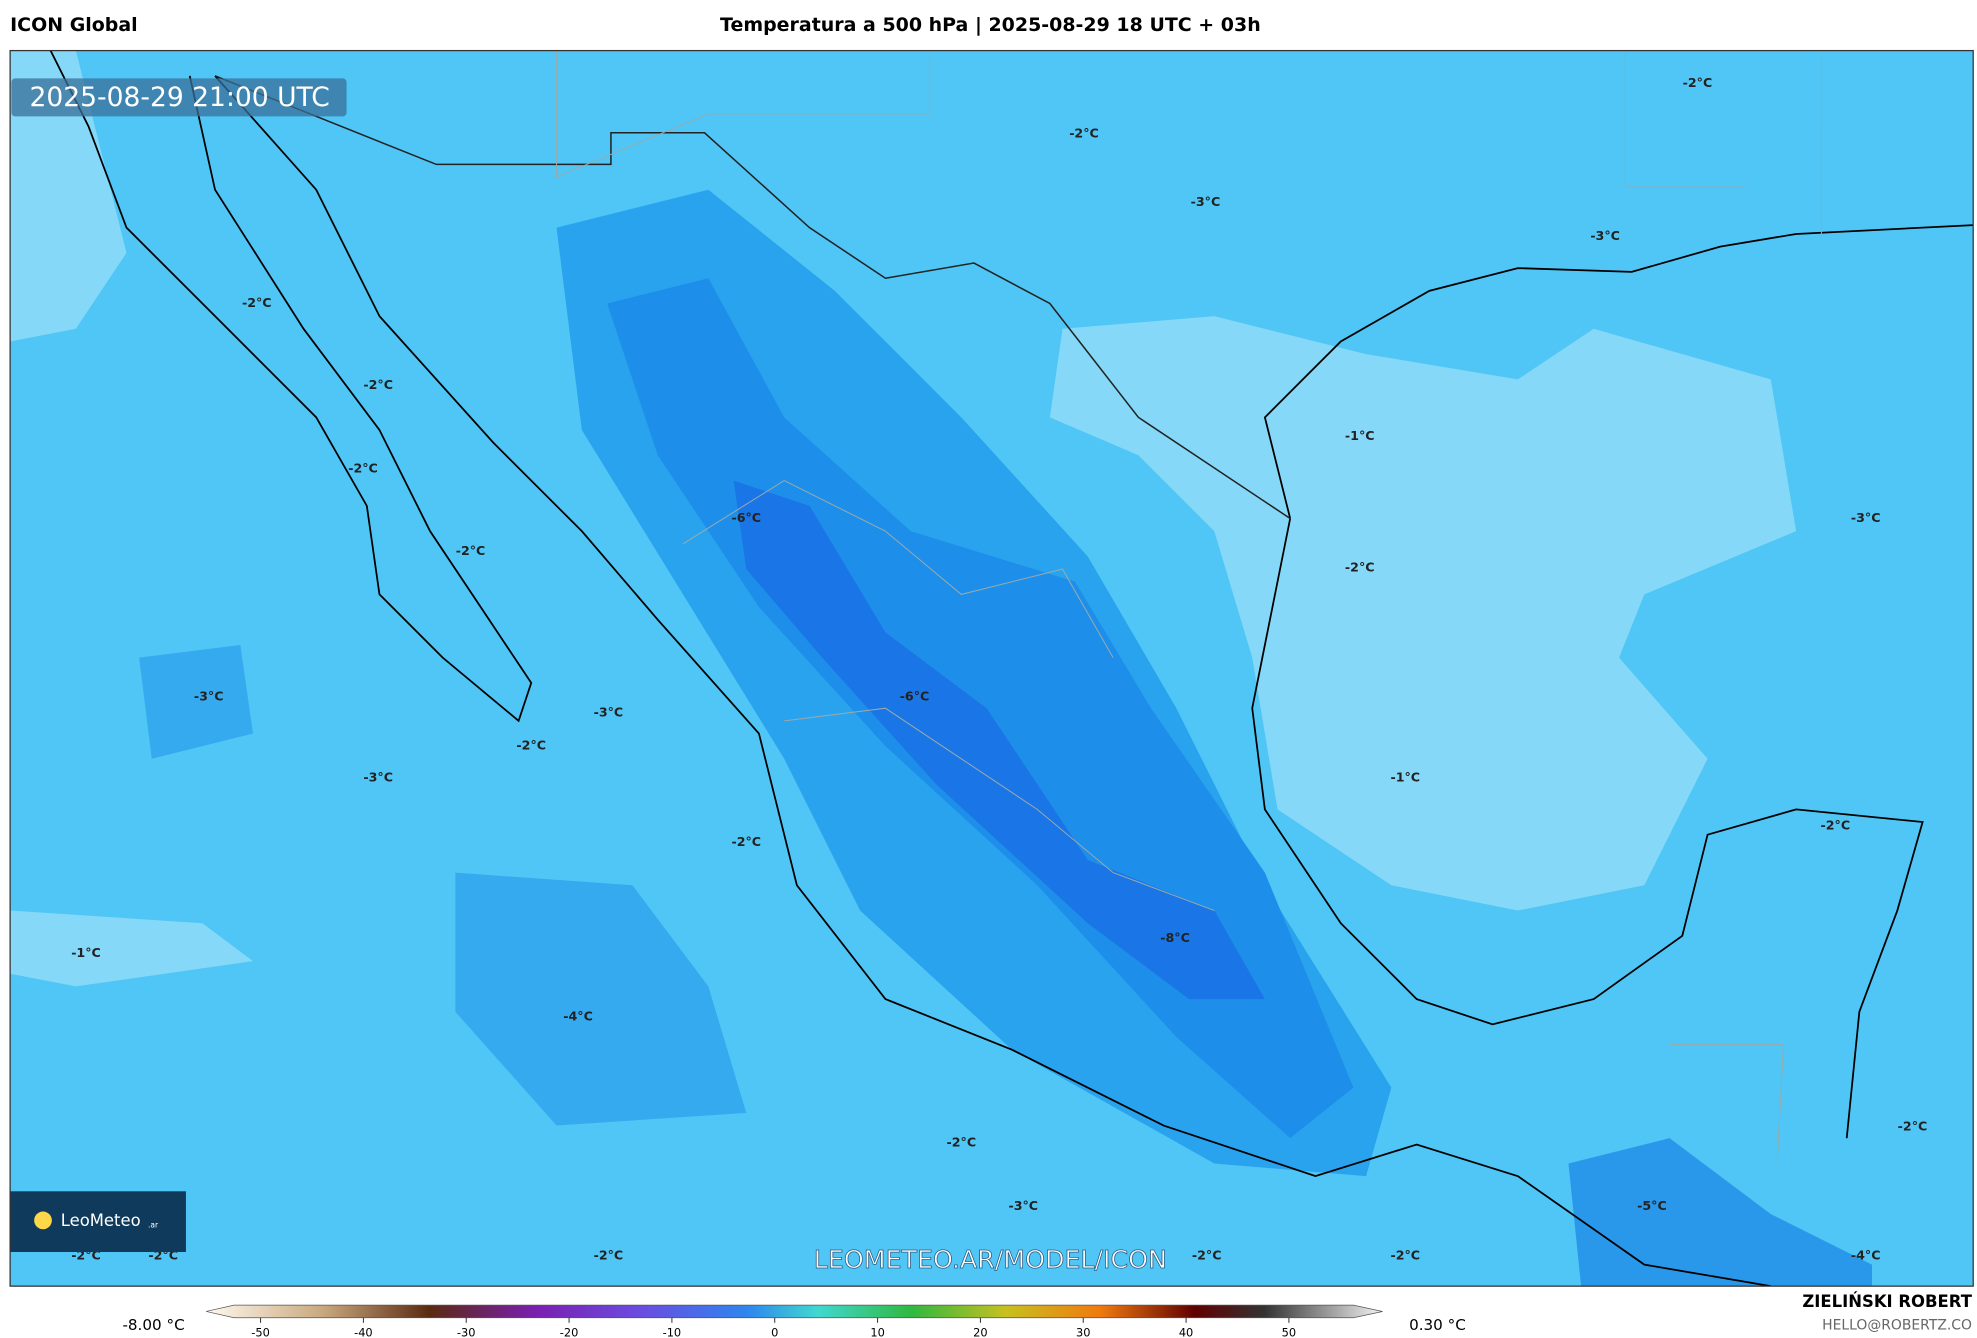 This screenshot has width=1977, height=1338. Describe the element at coordinates (1289, 1331) in the screenshot. I see `colorbar-tick-label: 50` at that location.